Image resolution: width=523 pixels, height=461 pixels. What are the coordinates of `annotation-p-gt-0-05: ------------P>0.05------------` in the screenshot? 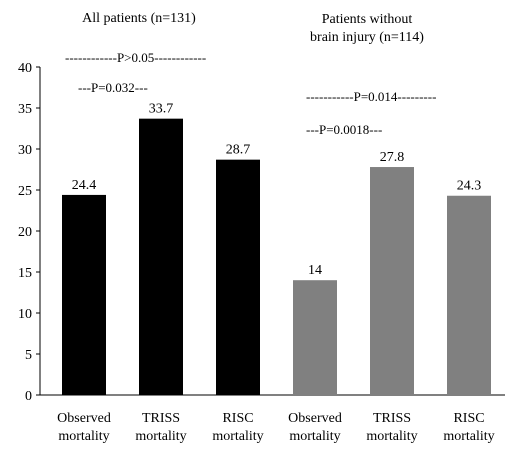 It's located at (135, 57).